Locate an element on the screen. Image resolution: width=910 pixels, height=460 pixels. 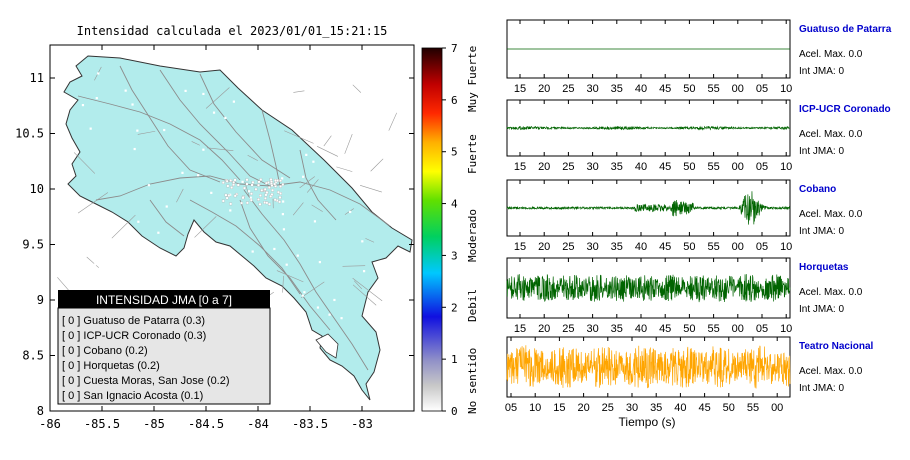
map-y-tick-label: 10.5 is located at coordinates (29, 134).